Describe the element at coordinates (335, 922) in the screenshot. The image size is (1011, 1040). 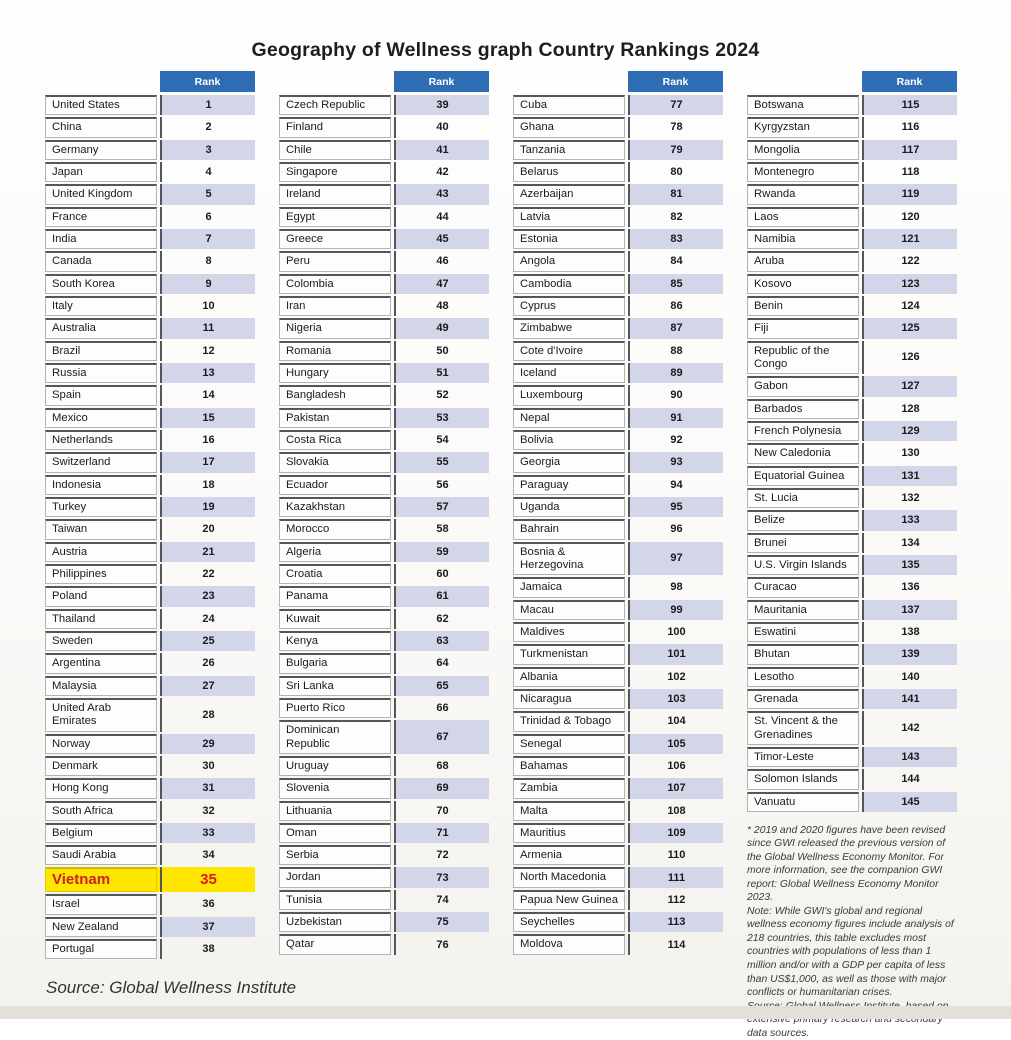
I see `country-cell: Uzbekistan` at that location.